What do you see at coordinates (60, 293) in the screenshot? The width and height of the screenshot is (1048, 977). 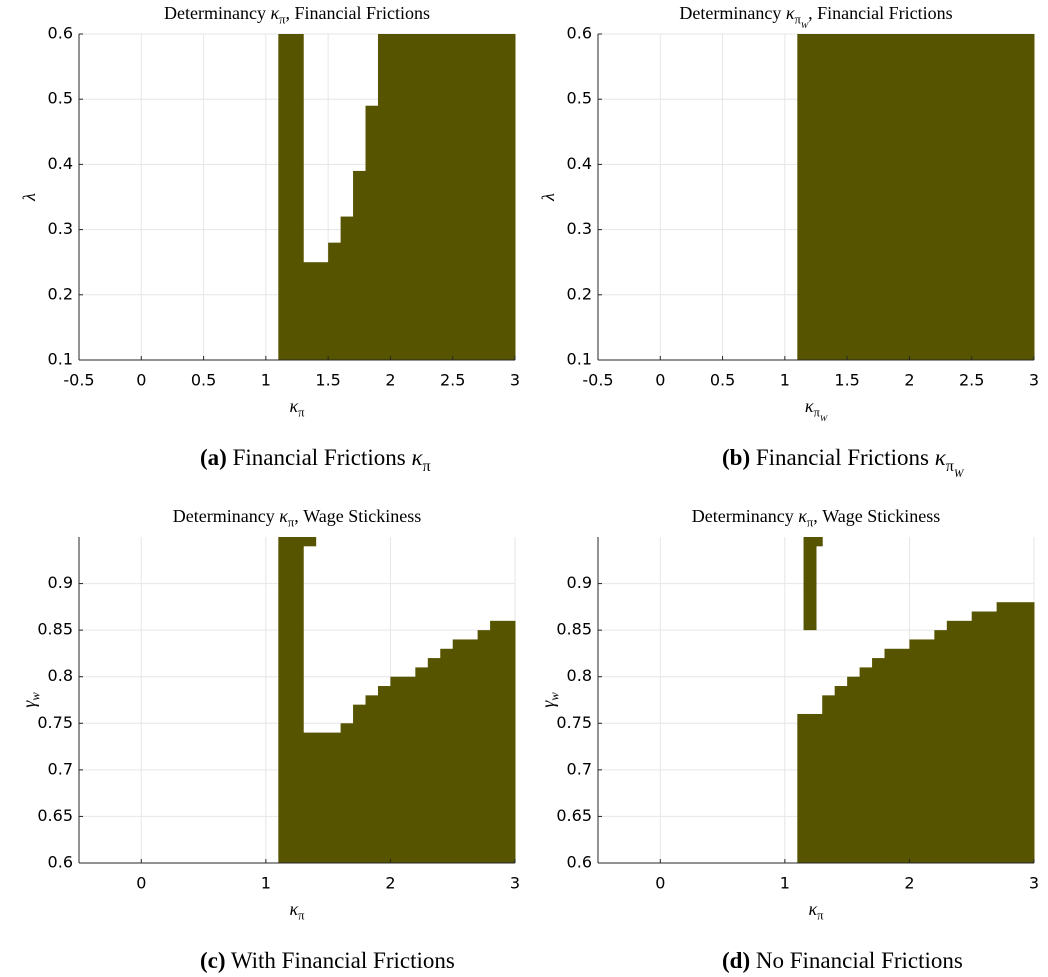 I see `y-tick-label: 0.2` at bounding box center [60, 293].